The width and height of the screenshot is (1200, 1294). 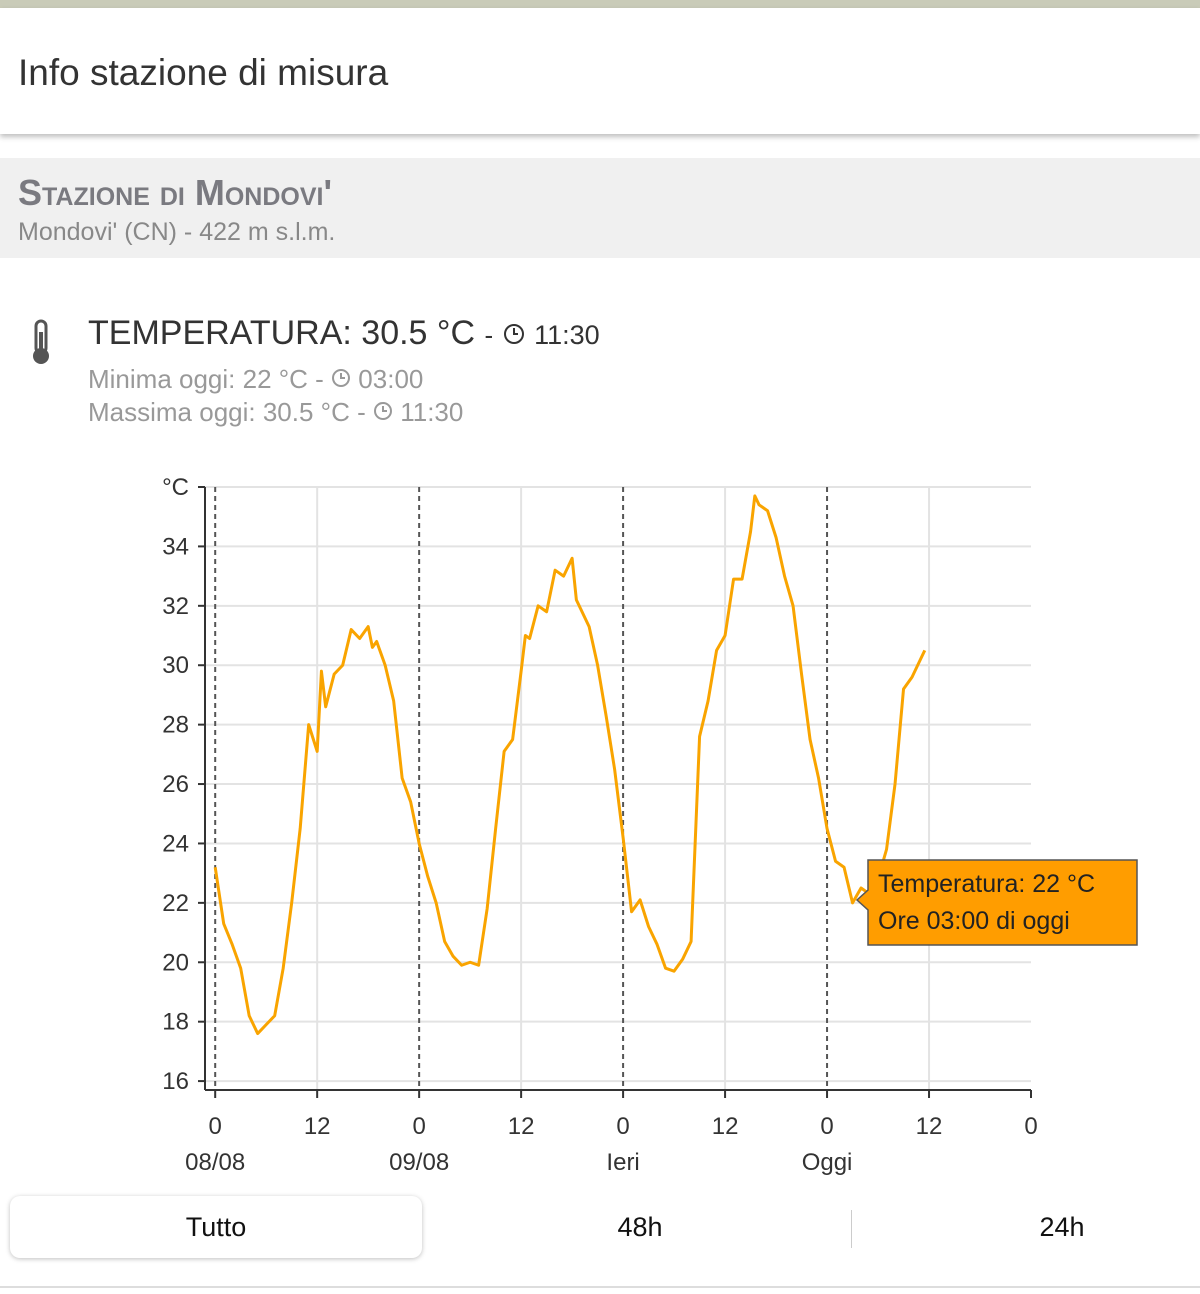 I want to click on max-text: Massima oggi: 30.5 °C -, so click(x=227, y=412).